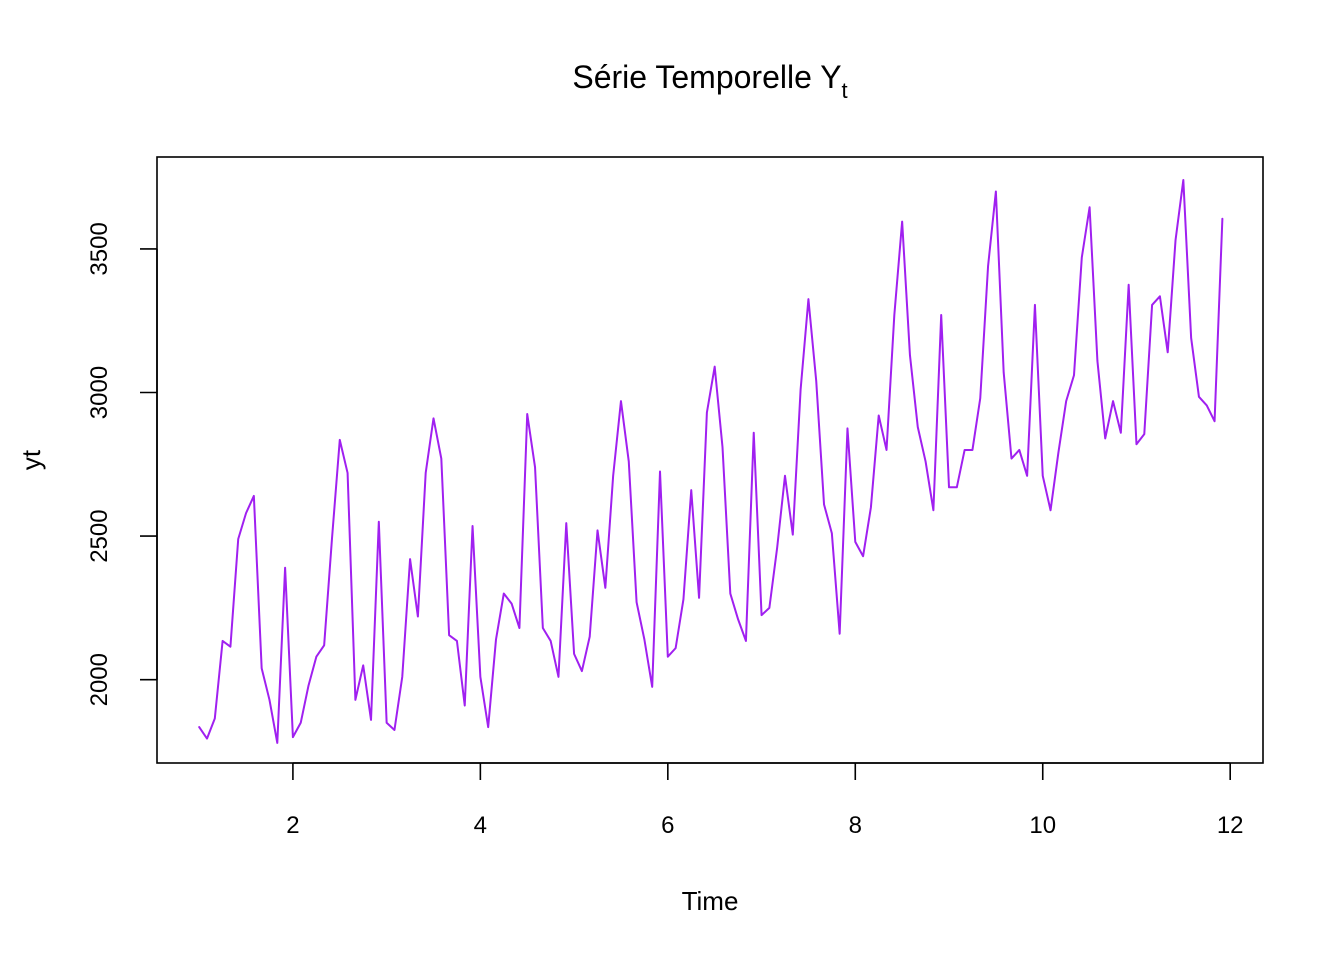 The image size is (1344, 960). I want to click on y-tick-label: 3000, so click(99, 392).